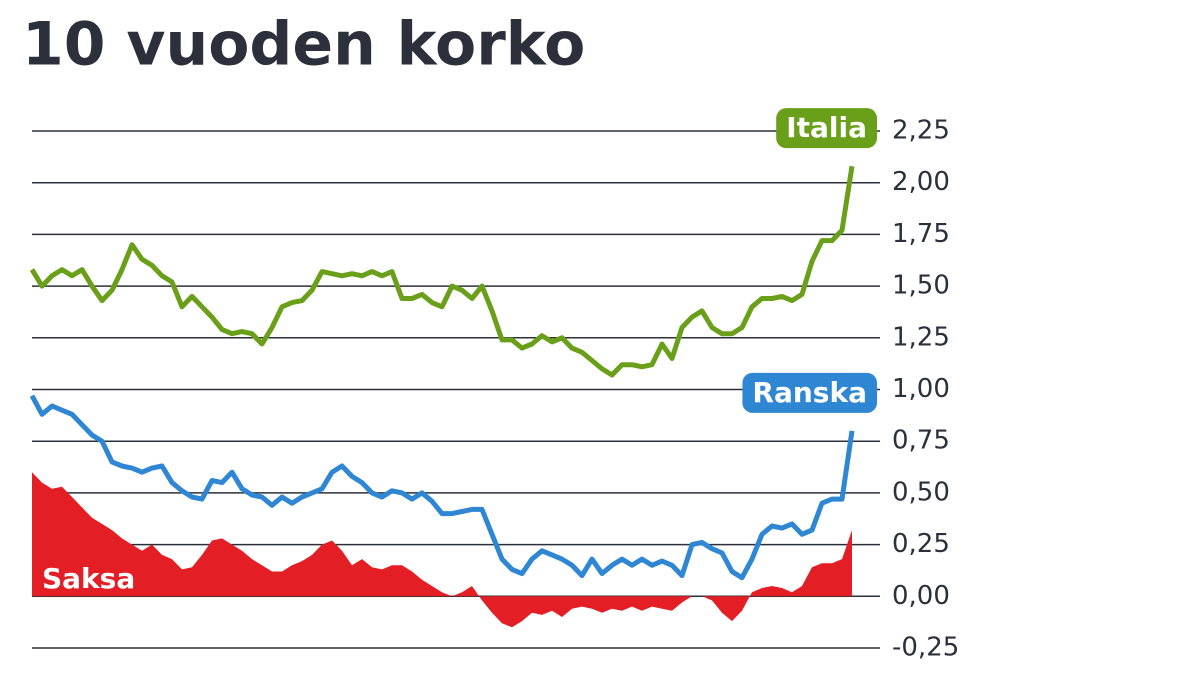 This screenshot has height=674, width=1198. I want to click on series-label-text: Italia, so click(826, 127).